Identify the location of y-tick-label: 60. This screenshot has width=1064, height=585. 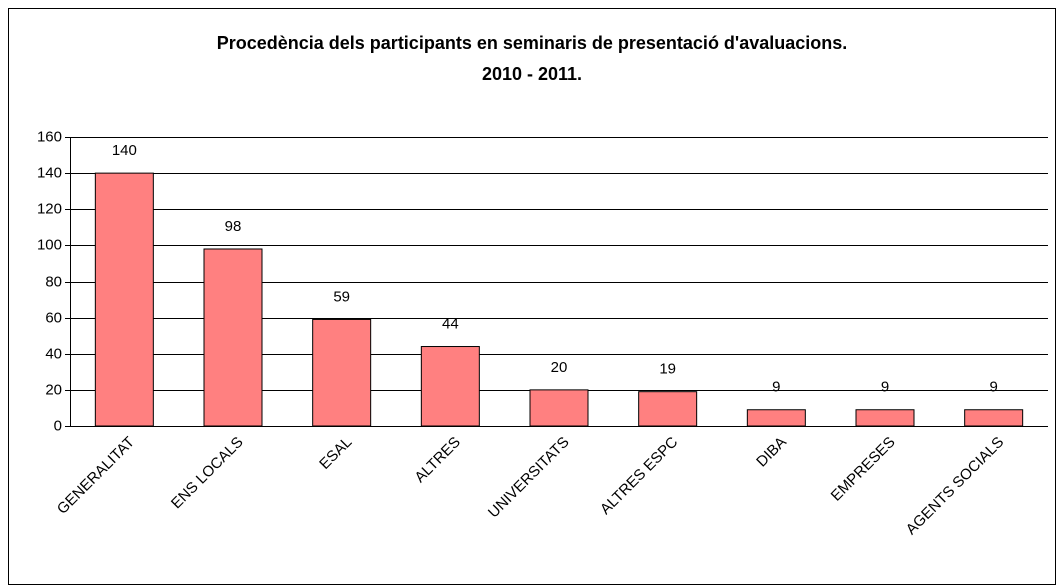
(53, 317).